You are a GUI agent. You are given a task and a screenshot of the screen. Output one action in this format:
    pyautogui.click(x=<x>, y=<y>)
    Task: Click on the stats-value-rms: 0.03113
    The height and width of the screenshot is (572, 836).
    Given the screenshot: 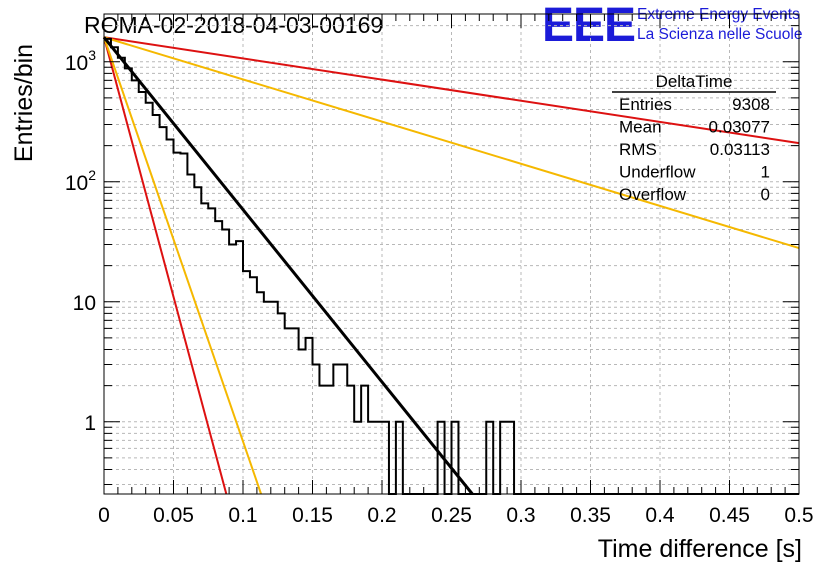 What is the action you would take?
    pyautogui.click(x=740, y=149)
    